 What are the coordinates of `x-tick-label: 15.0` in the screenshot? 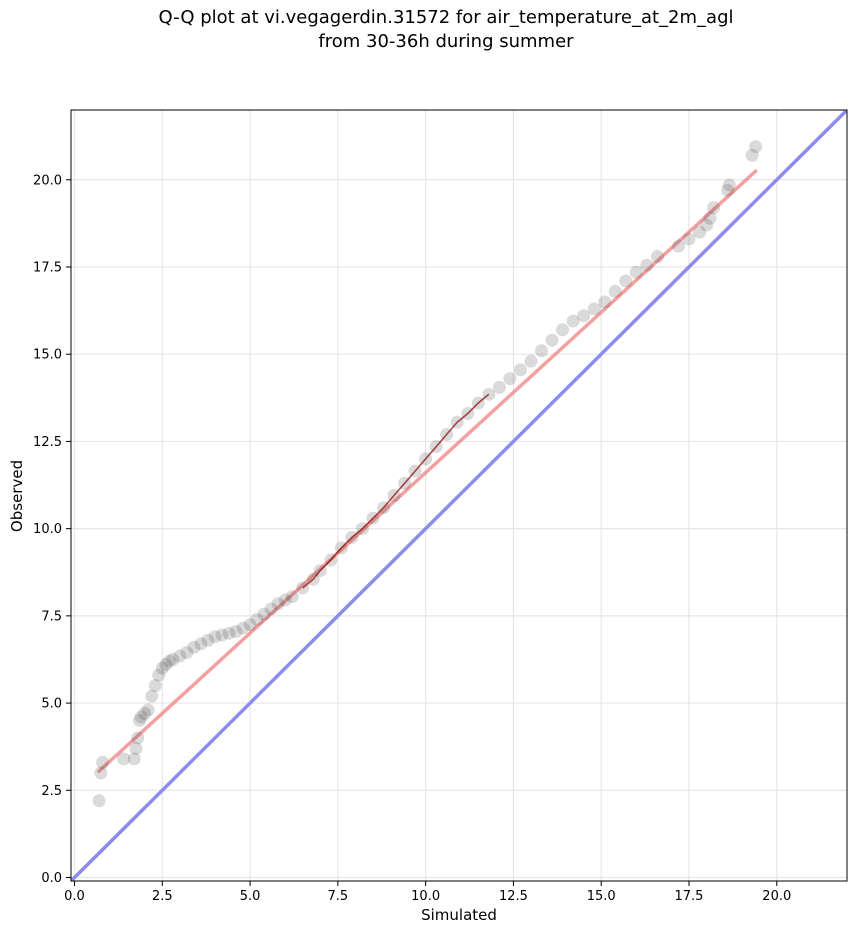 It's located at (601, 896).